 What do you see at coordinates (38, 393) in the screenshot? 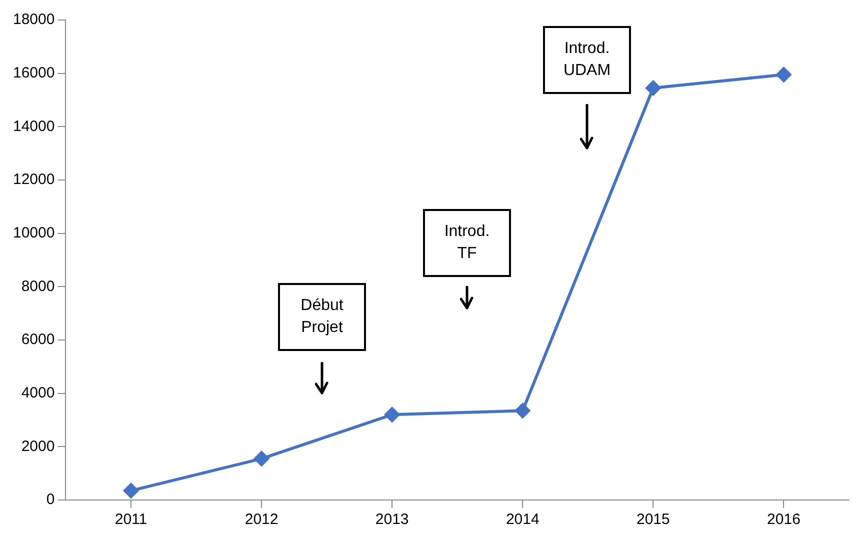
I see `y-tick-label: 4000` at bounding box center [38, 393].